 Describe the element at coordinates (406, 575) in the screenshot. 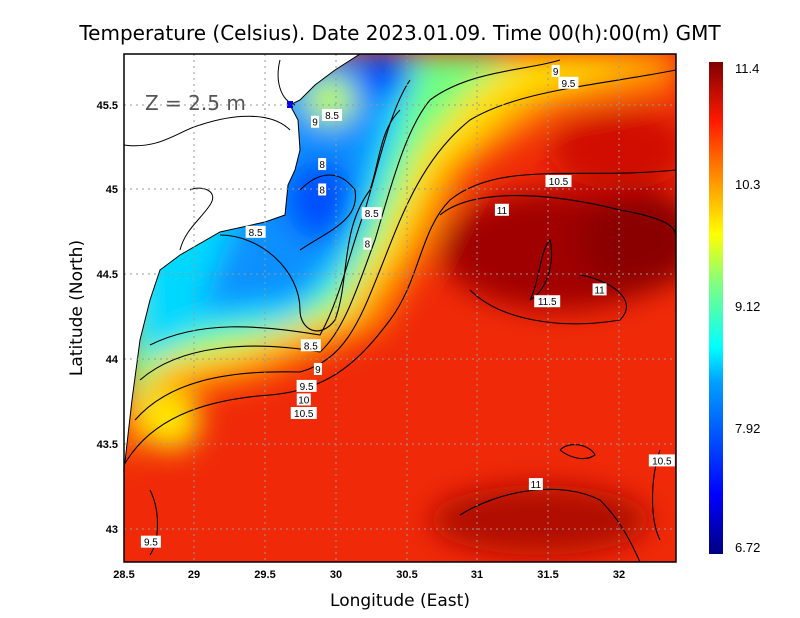

I see `x-tick: 30.5` at that location.